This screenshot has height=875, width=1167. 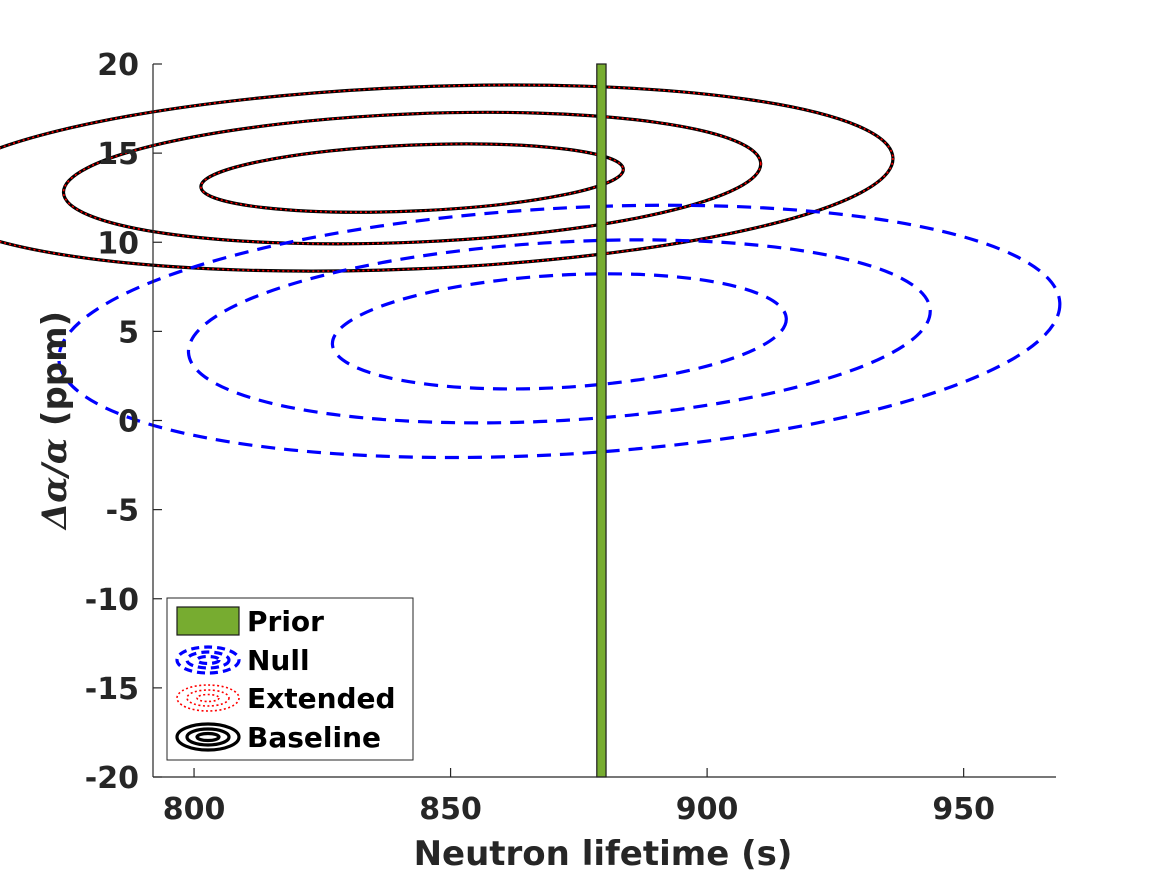 I want to click on y-tick-label: 5, so click(x=128, y=332).